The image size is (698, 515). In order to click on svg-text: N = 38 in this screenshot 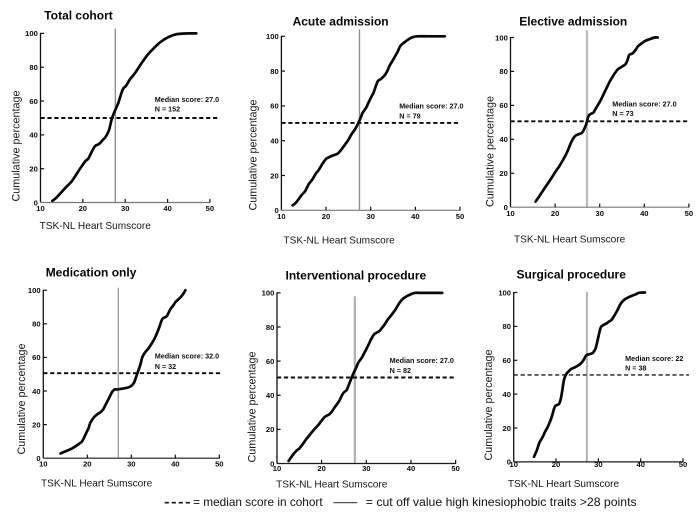, I will do `click(635, 367)`.